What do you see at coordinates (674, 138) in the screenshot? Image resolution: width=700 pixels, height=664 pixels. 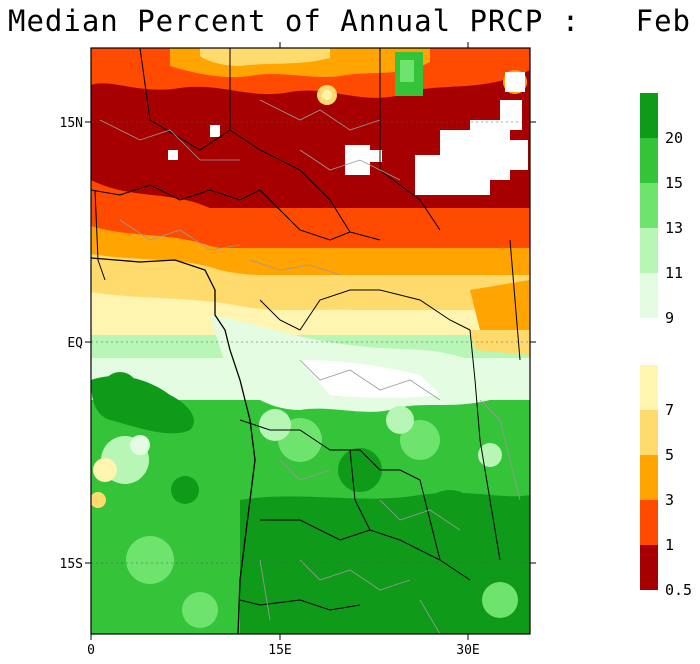 I see `legend-upper-label-0: 20` at bounding box center [674, 138].